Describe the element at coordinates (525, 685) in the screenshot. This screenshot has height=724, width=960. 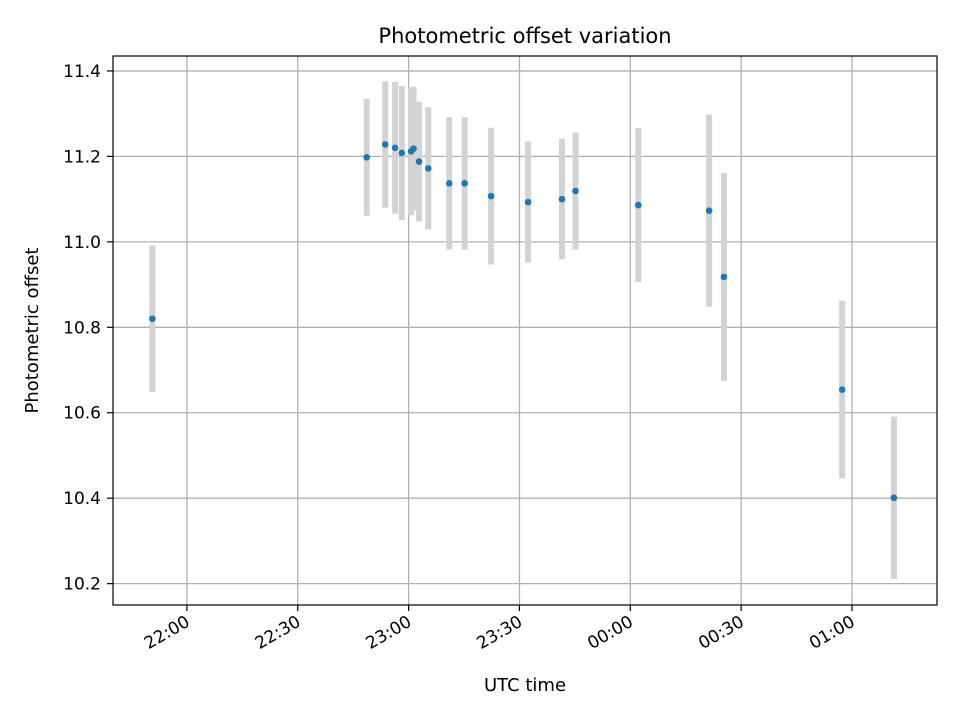
I see `x-axis-label: UTC time` at that location.